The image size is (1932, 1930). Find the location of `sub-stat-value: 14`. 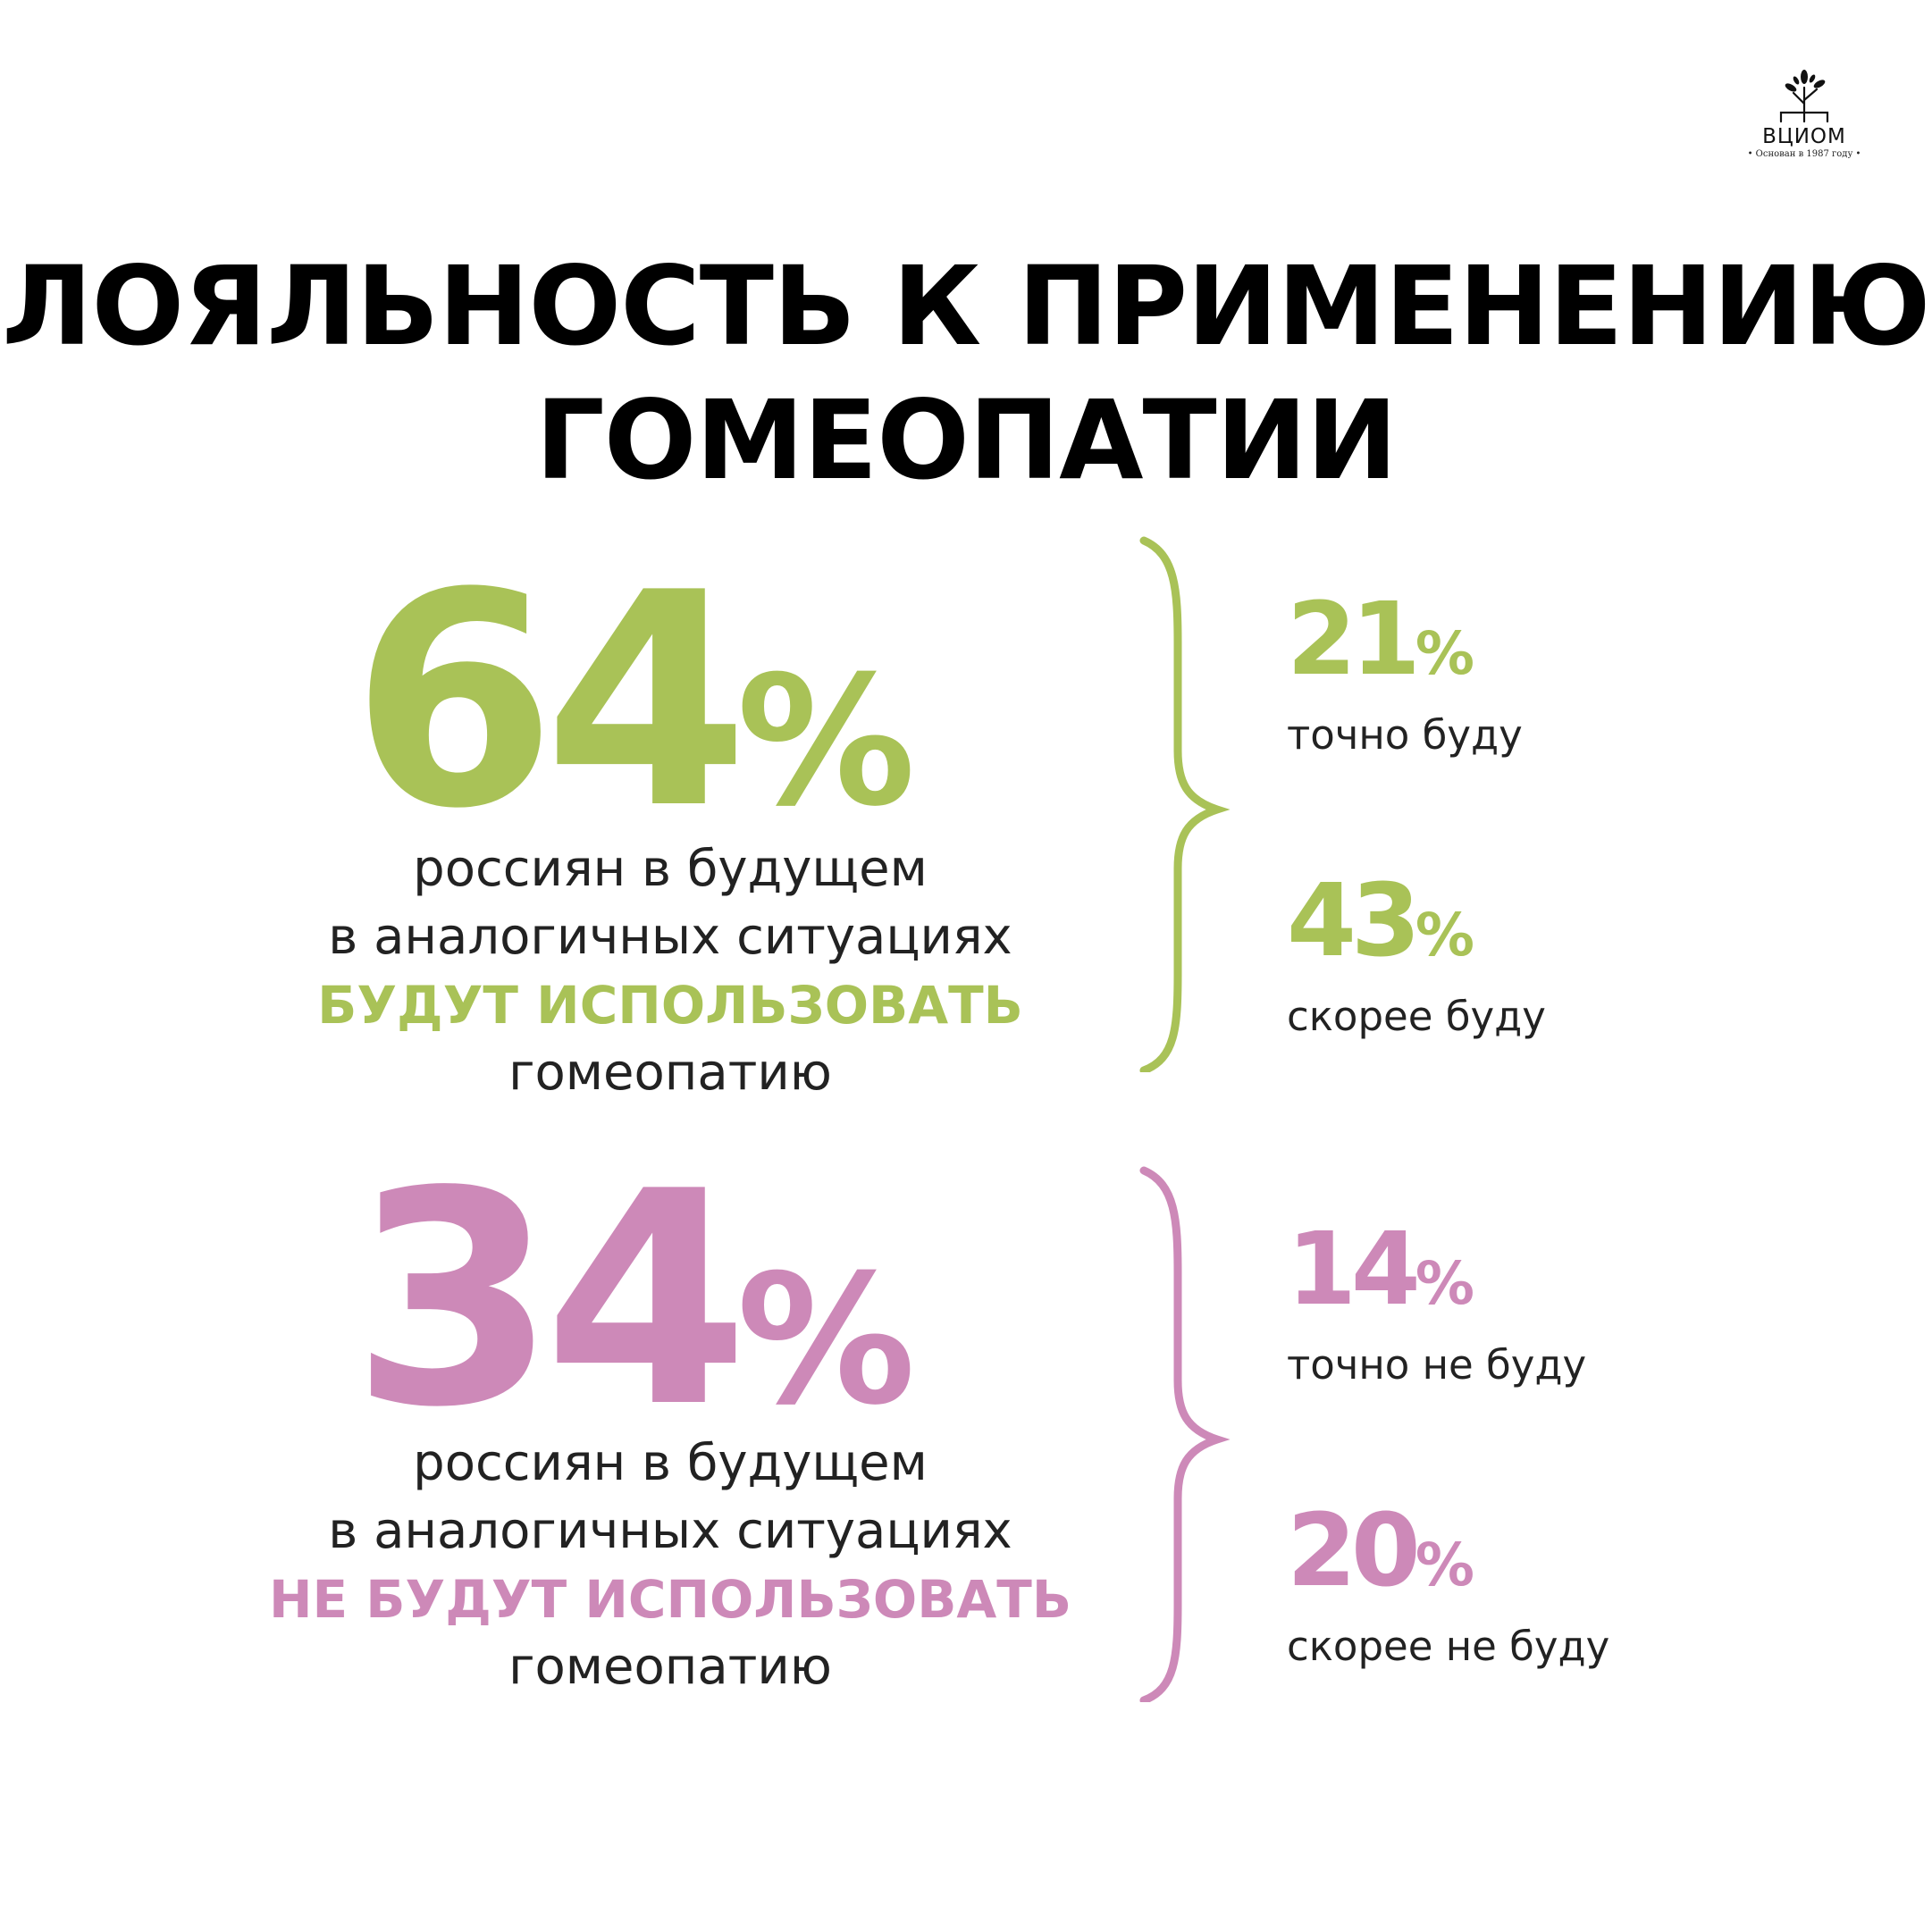

sub-stat-value: 14 is located at coordinates (1354, 1270).